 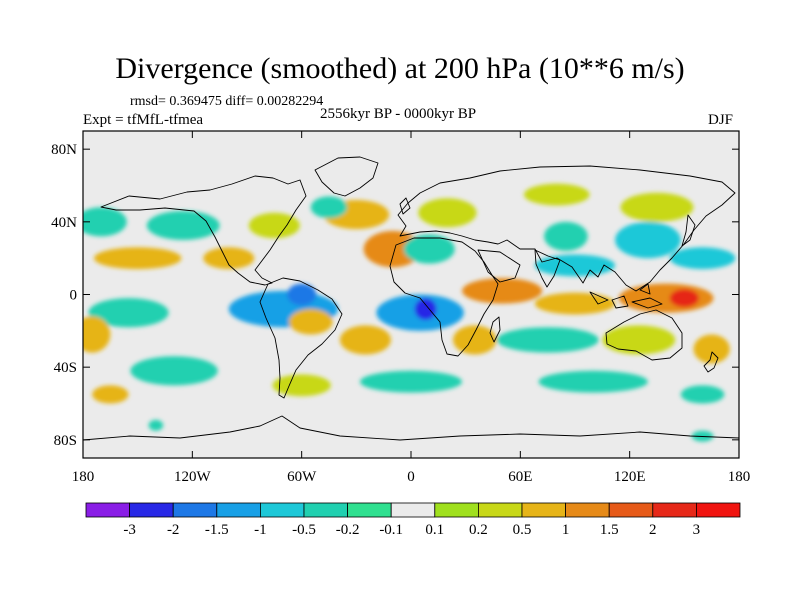 I want to click on coastline-north-america, so click(x=203, y=230).